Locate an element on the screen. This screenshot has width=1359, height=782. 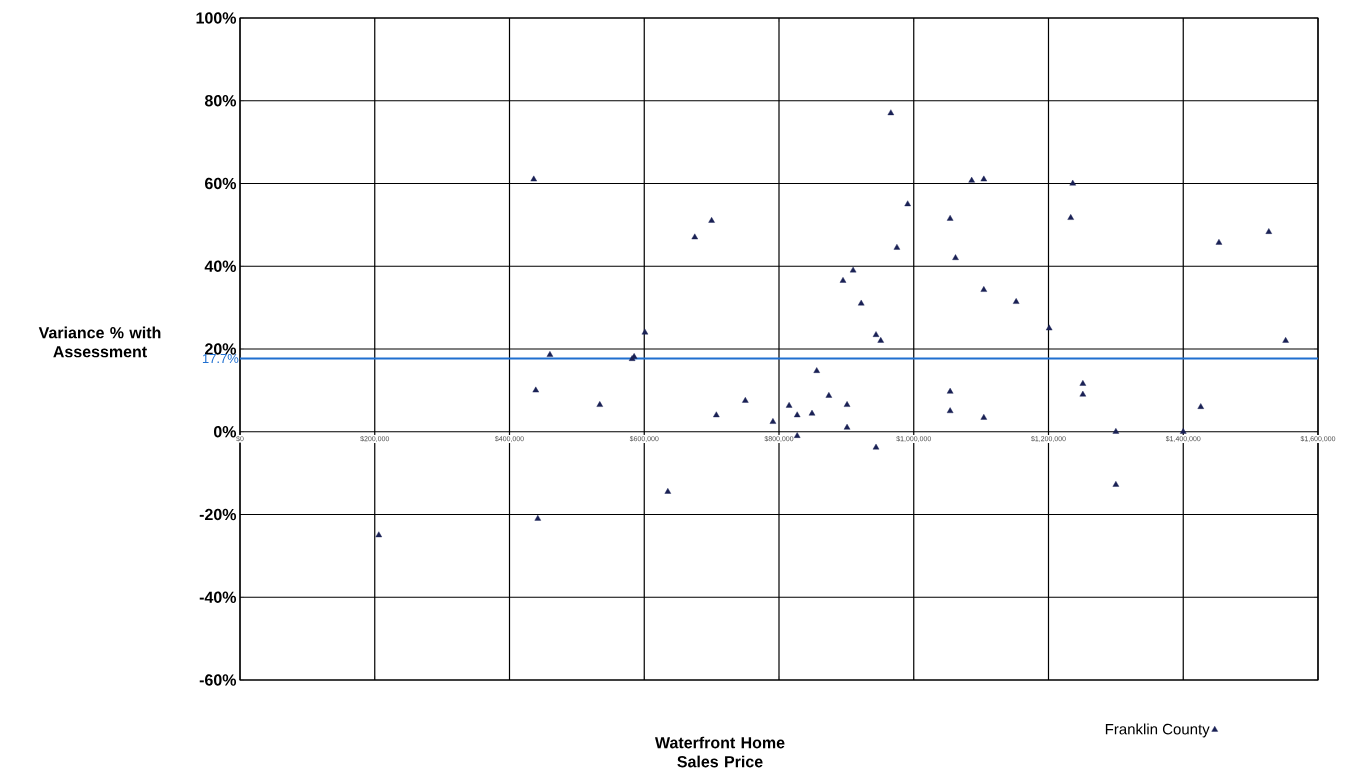
legend-label: Franklin County is located at coordinates (1157, 730).